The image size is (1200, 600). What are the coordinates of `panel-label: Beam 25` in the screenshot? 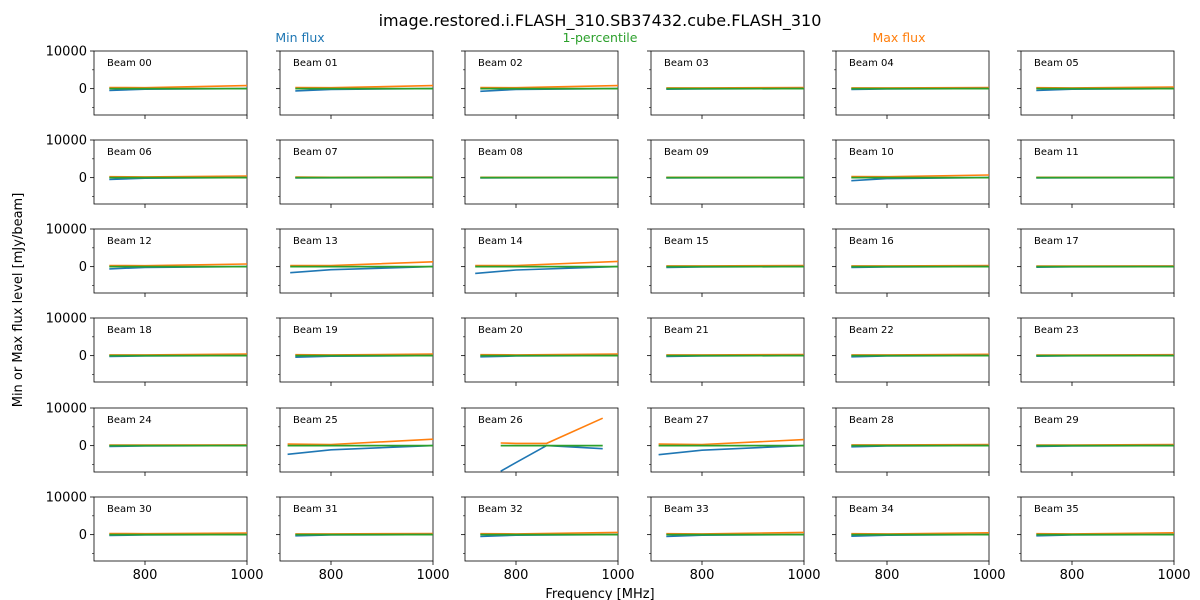 It's located at (315, 420).